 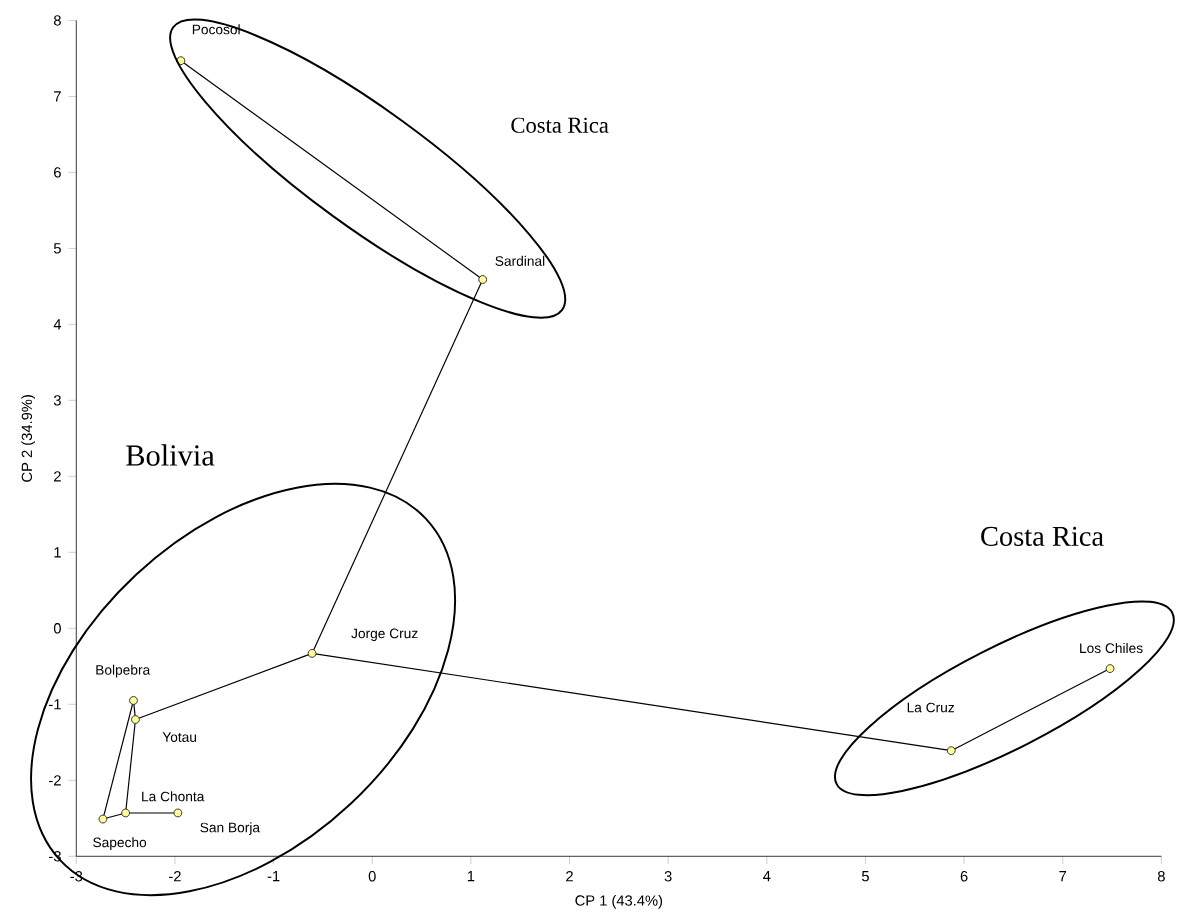 What do you see at coordinates (57, 552) in the screenshot?
I see `y-tick-label: 1` at bounding box center [57, 552].